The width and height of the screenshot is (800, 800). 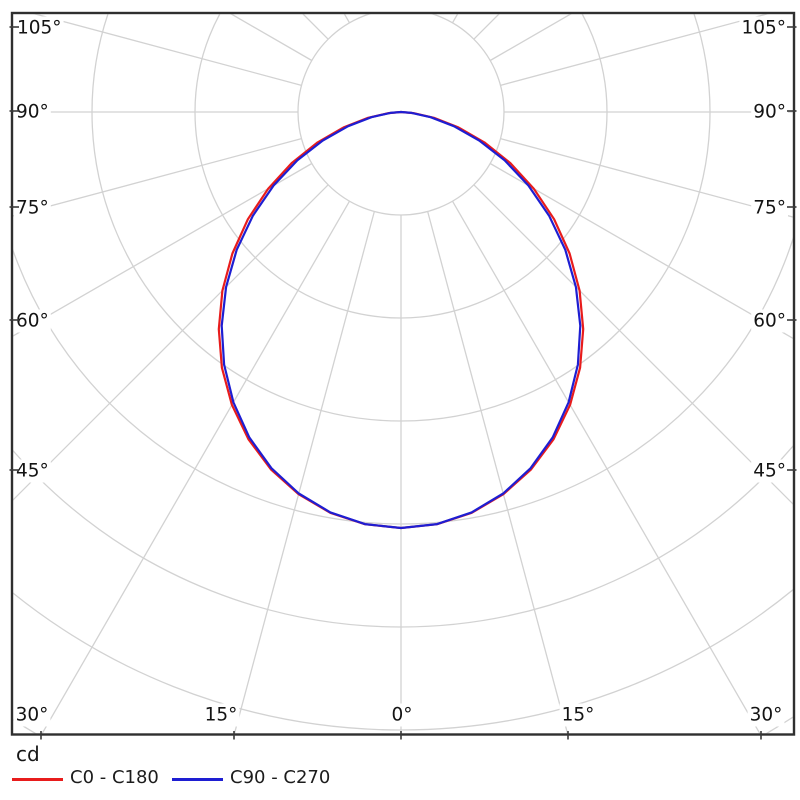 What do you see at coordinates (197, 779) in the screenshot?
I see `legend-line-c90-c270` at bounding box center [197, 779].